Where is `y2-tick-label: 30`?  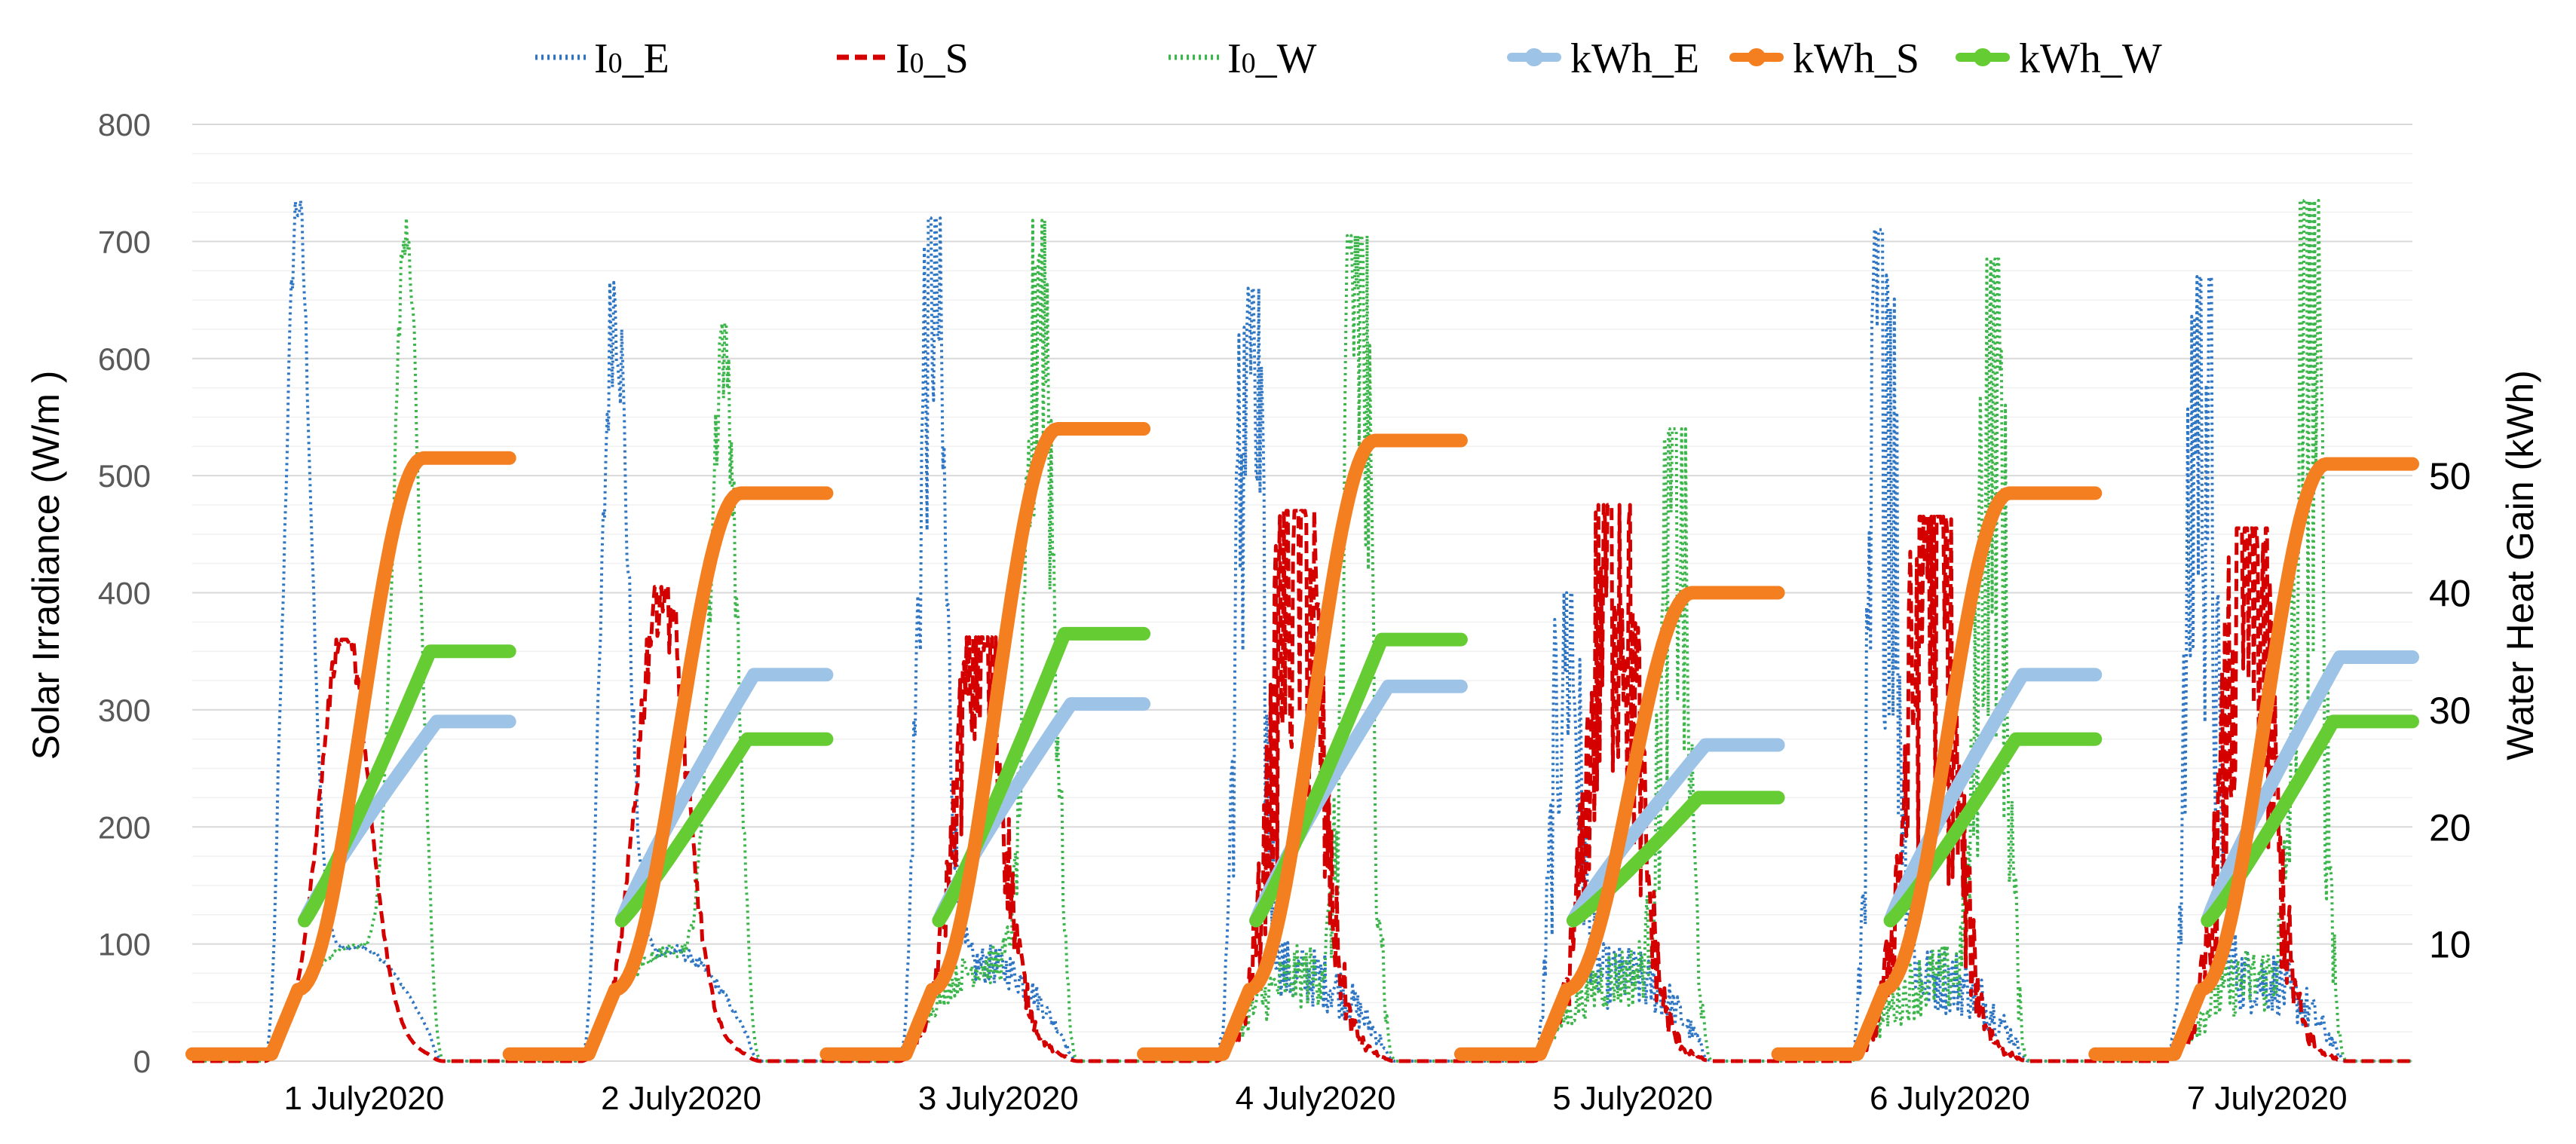 y2-tick-label: 30 is located at coordinates (2450, 711).